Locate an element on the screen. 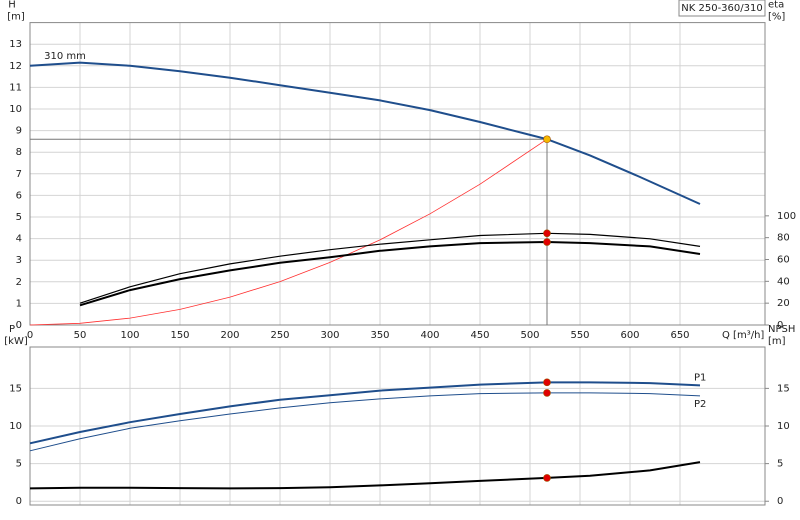  x-tick-label: 250 is located at coordinates (279, 335).